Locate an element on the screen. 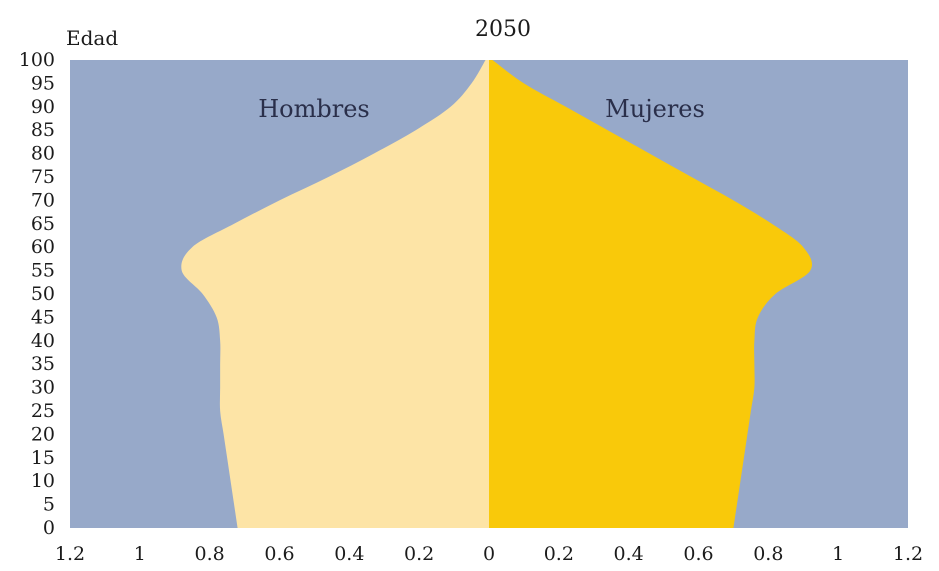 The height and width of the screenshot is (571, 939). y-axis-label: Edad is located at coordinates (92, 38).